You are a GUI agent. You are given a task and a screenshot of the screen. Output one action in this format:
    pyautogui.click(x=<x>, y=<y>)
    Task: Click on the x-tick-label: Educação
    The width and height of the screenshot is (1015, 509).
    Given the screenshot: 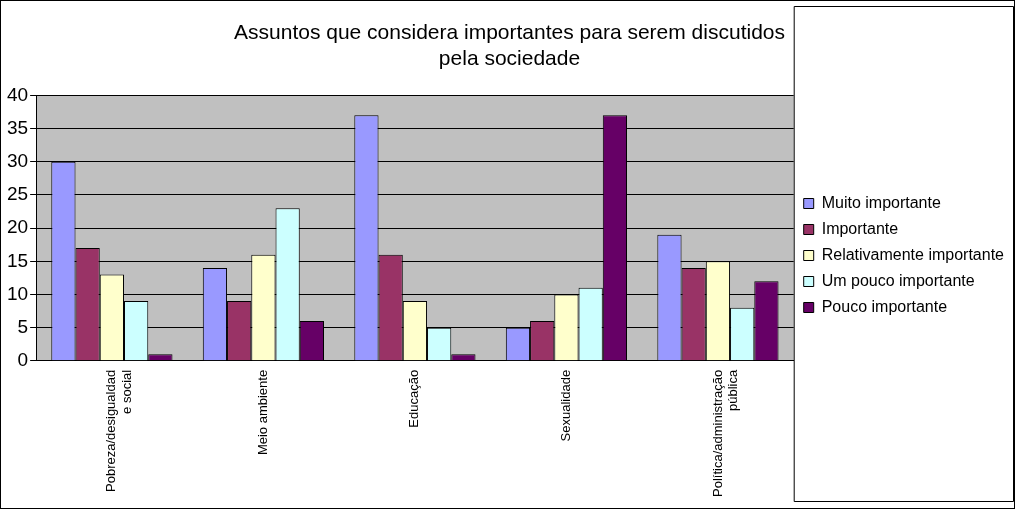 What is the action you would take?
    pyautogui.click(x=414, y=398)
    